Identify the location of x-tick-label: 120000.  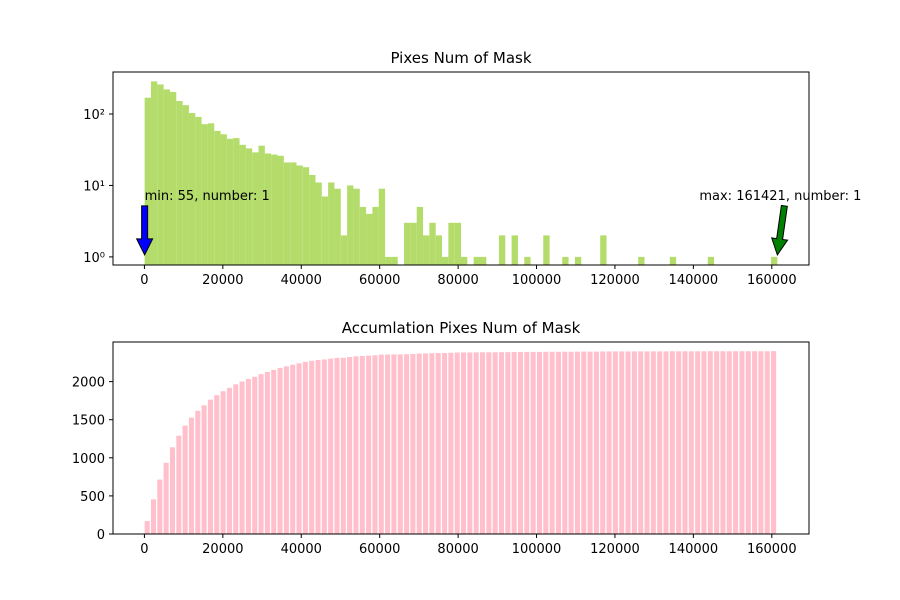
(615, 280).